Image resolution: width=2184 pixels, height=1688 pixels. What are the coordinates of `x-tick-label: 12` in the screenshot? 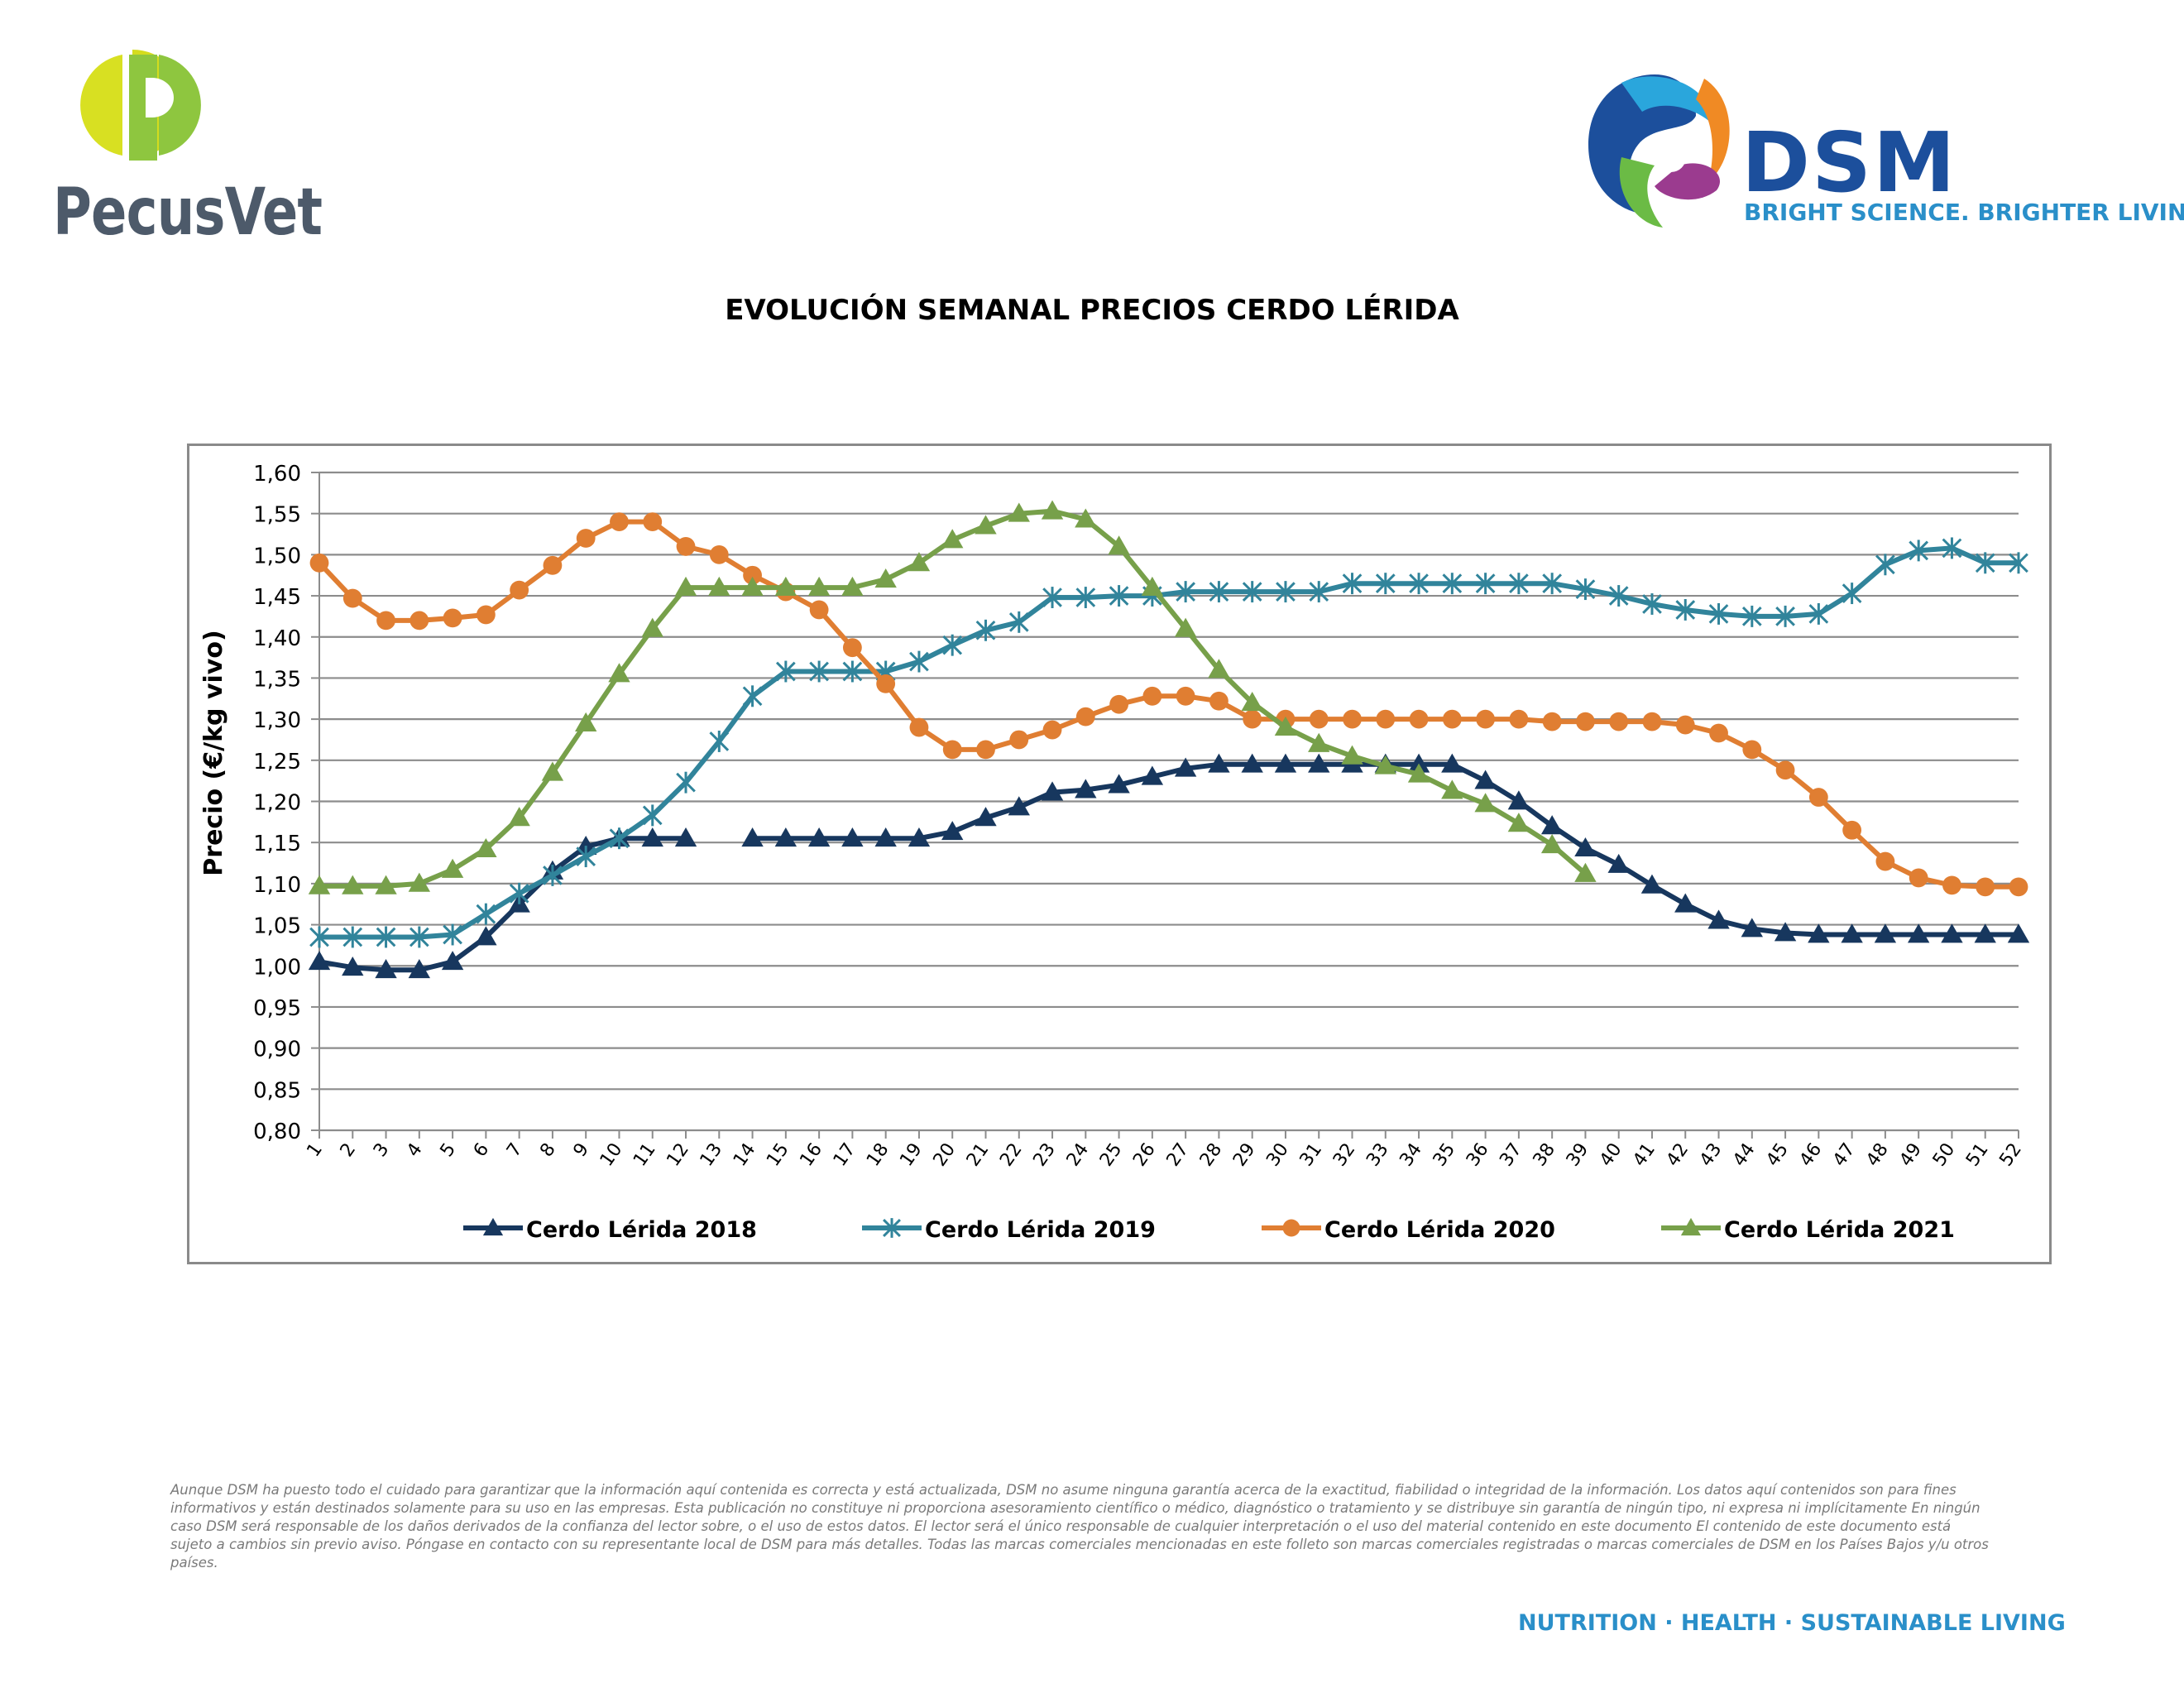 It's located at (678, 1154).